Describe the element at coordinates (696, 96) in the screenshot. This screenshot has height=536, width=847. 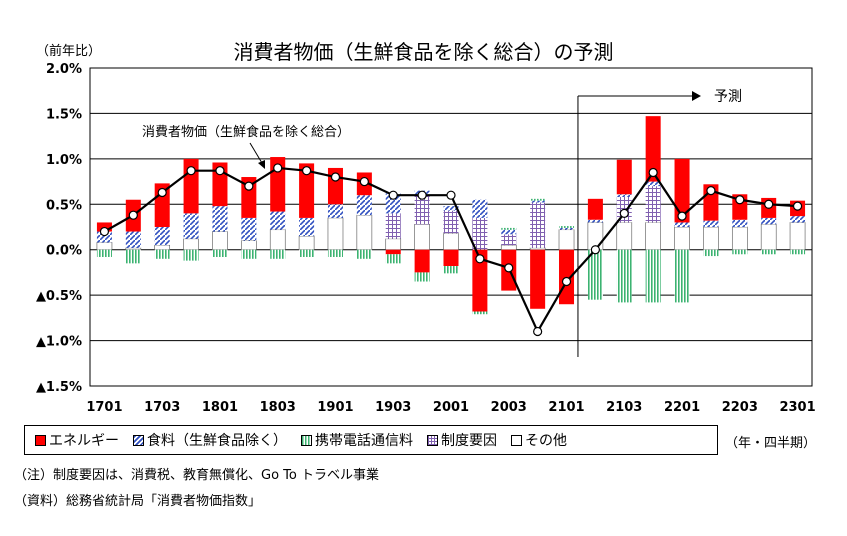
I see `forecast-arrow-head` at that location.